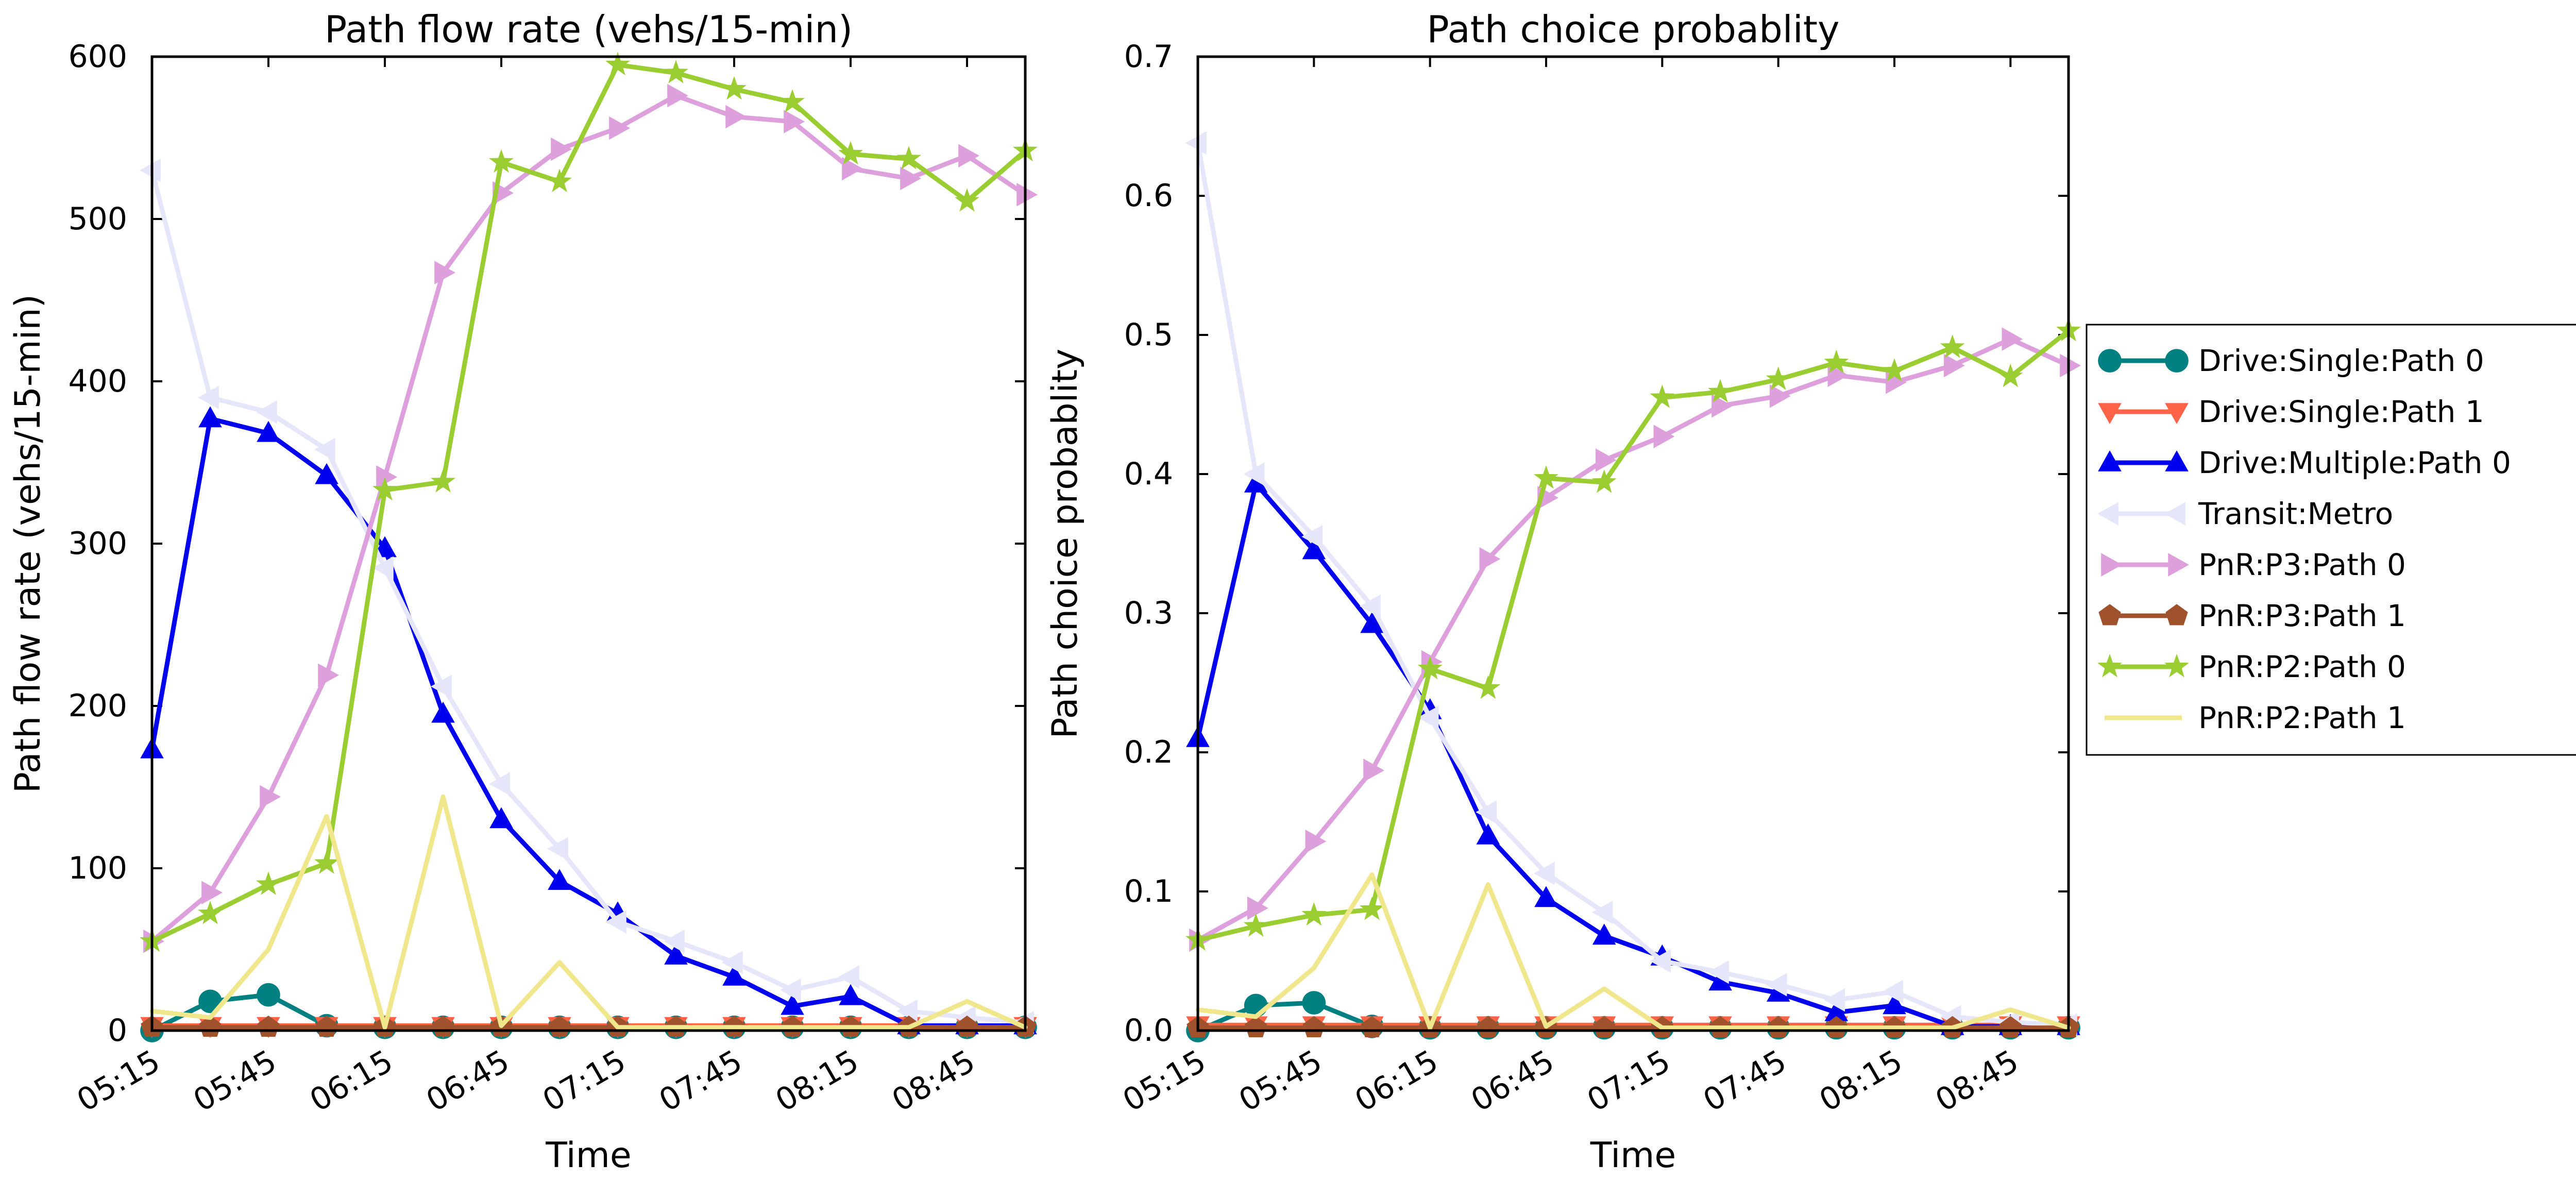 The height and width of the screenshot is (1197, 2576). Describe the element at coordinates (1148, 891) in the screenshot. I see `y-tick-label: 0.1` at that location.